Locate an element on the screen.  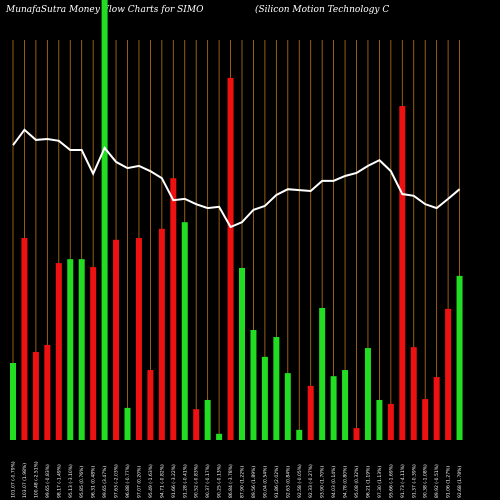
x-tick-label: 95.13 (-3.10%) is located at coordinates (71, 481).